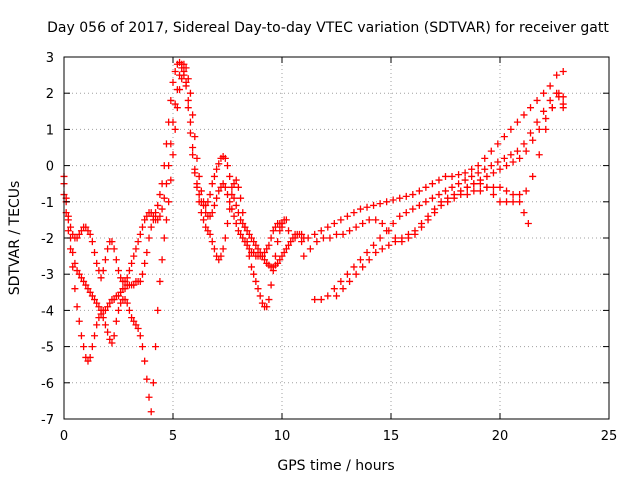  What do you see at coordinates (47, 420) in the screenshot?
I see `y-tick-label: -7` at bounding box center [47, 420].